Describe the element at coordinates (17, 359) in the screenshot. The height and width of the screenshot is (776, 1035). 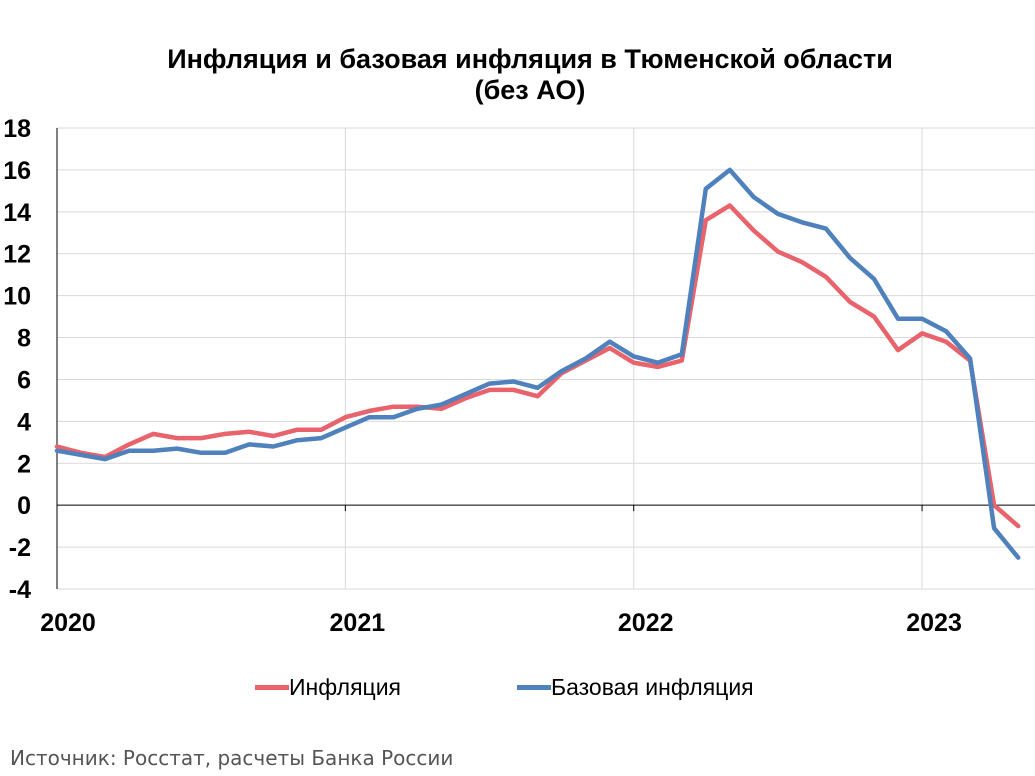
I see `y-tick-labels: 18 16 14 12 10 8 6 4 2 0 -2 -4` at that location.